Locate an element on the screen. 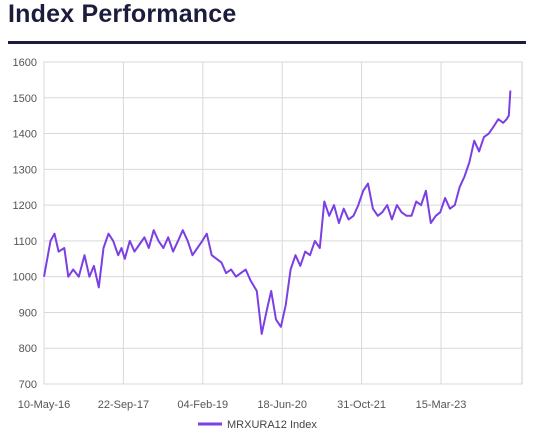 Image resolution: width=553 pixels, height=439 pixels. legend-label: MRXURA12 Index is located at coordinates (272, 425).